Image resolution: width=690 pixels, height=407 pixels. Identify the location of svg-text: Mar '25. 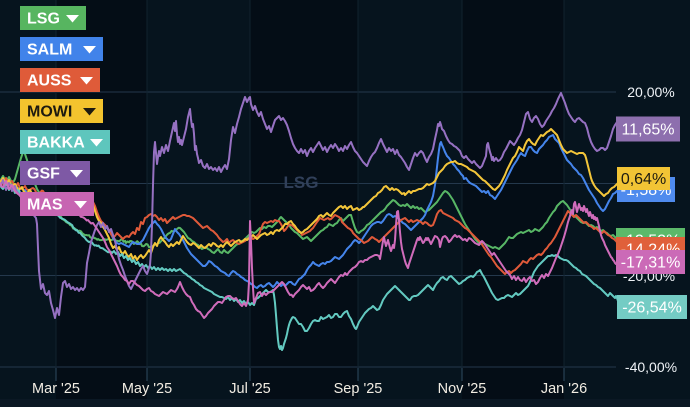
(56, 389).